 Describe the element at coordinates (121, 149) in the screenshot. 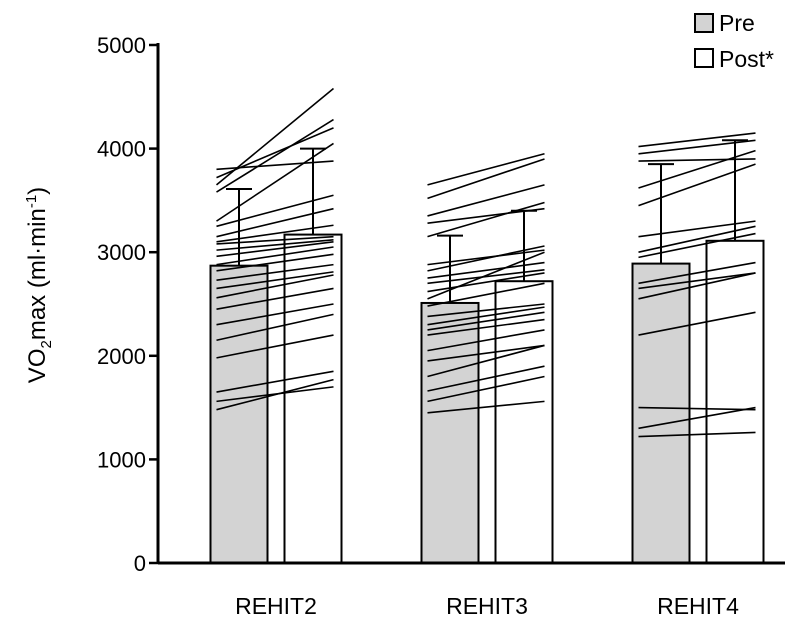

I see `y-tick-label-4000: 4000` at that location.